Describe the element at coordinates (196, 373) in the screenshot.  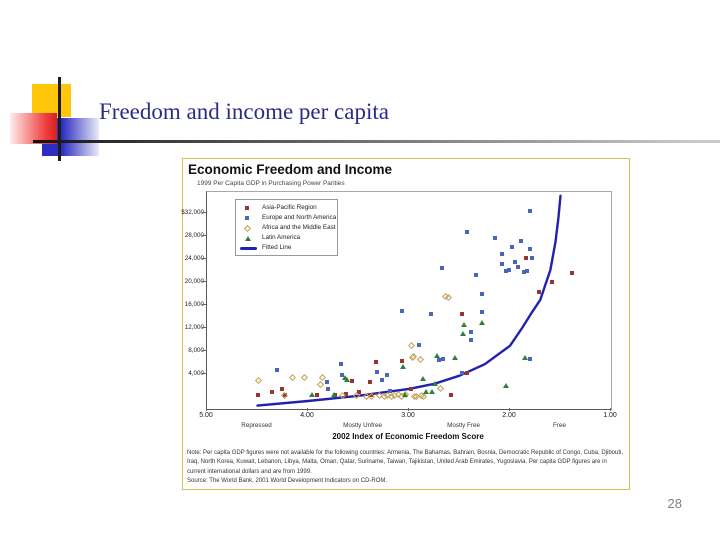
I see `y-tick-label: 4,000` at that location.